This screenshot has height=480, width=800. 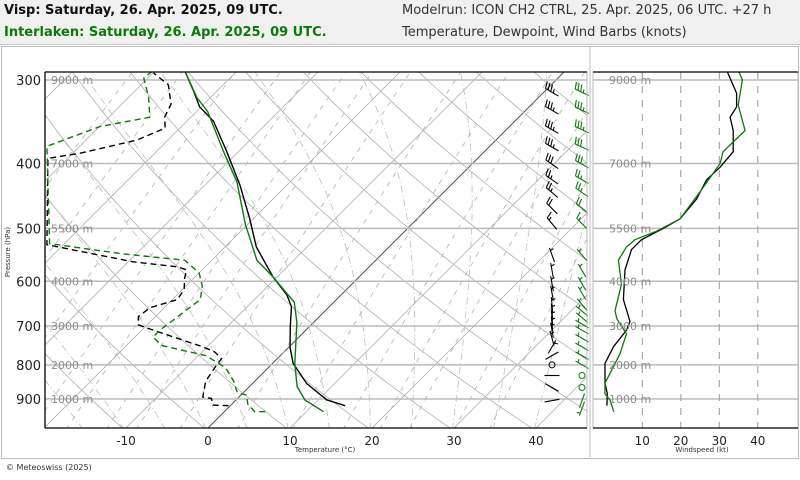 What do you see at coordinates (701, 450) in the screenshot?
I see `windspeed-axis-title: Windspeed (kt)` at bounding box center [701, 450].